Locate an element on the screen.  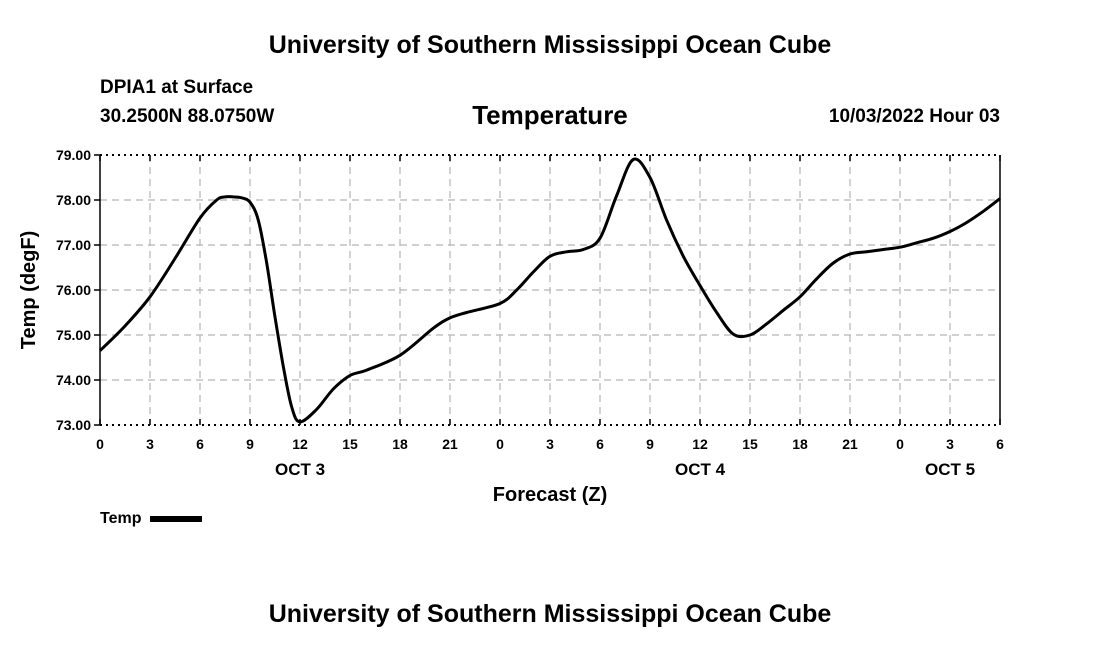
y-axis-label: Temp (degF) is located at coordinates (29, 290).